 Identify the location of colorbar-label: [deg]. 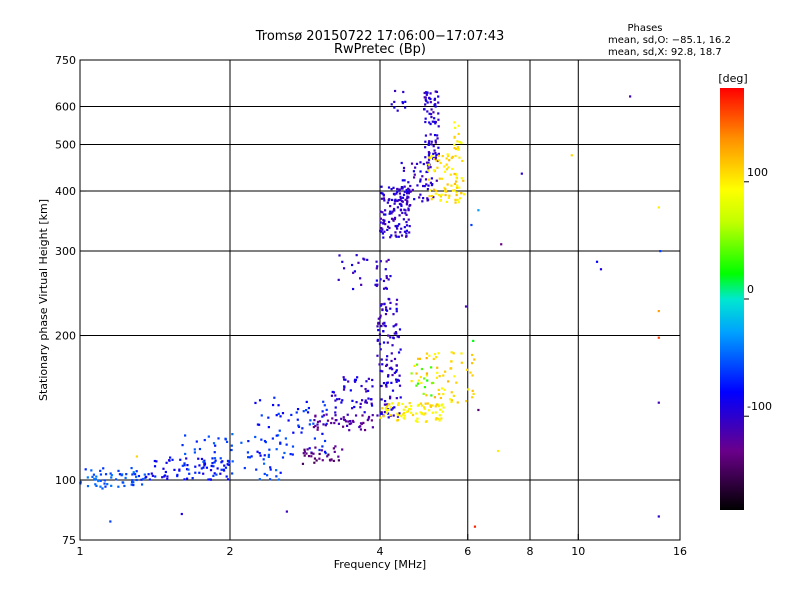
(732, 78).